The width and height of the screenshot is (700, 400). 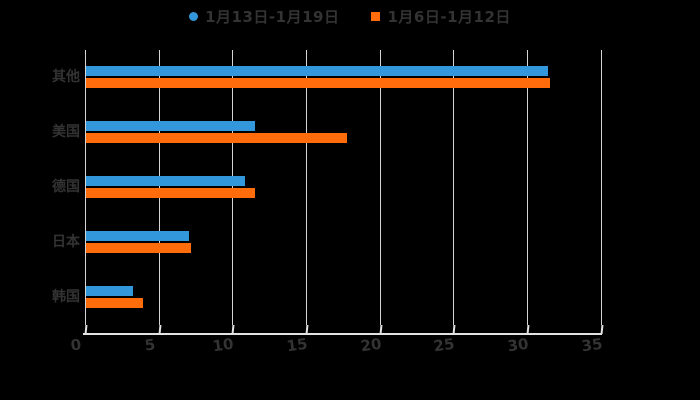 What do you see at coordinates (370, 345) in the screenshot?
I see `x-tick-label: 20` at bounding box center [370, 345].